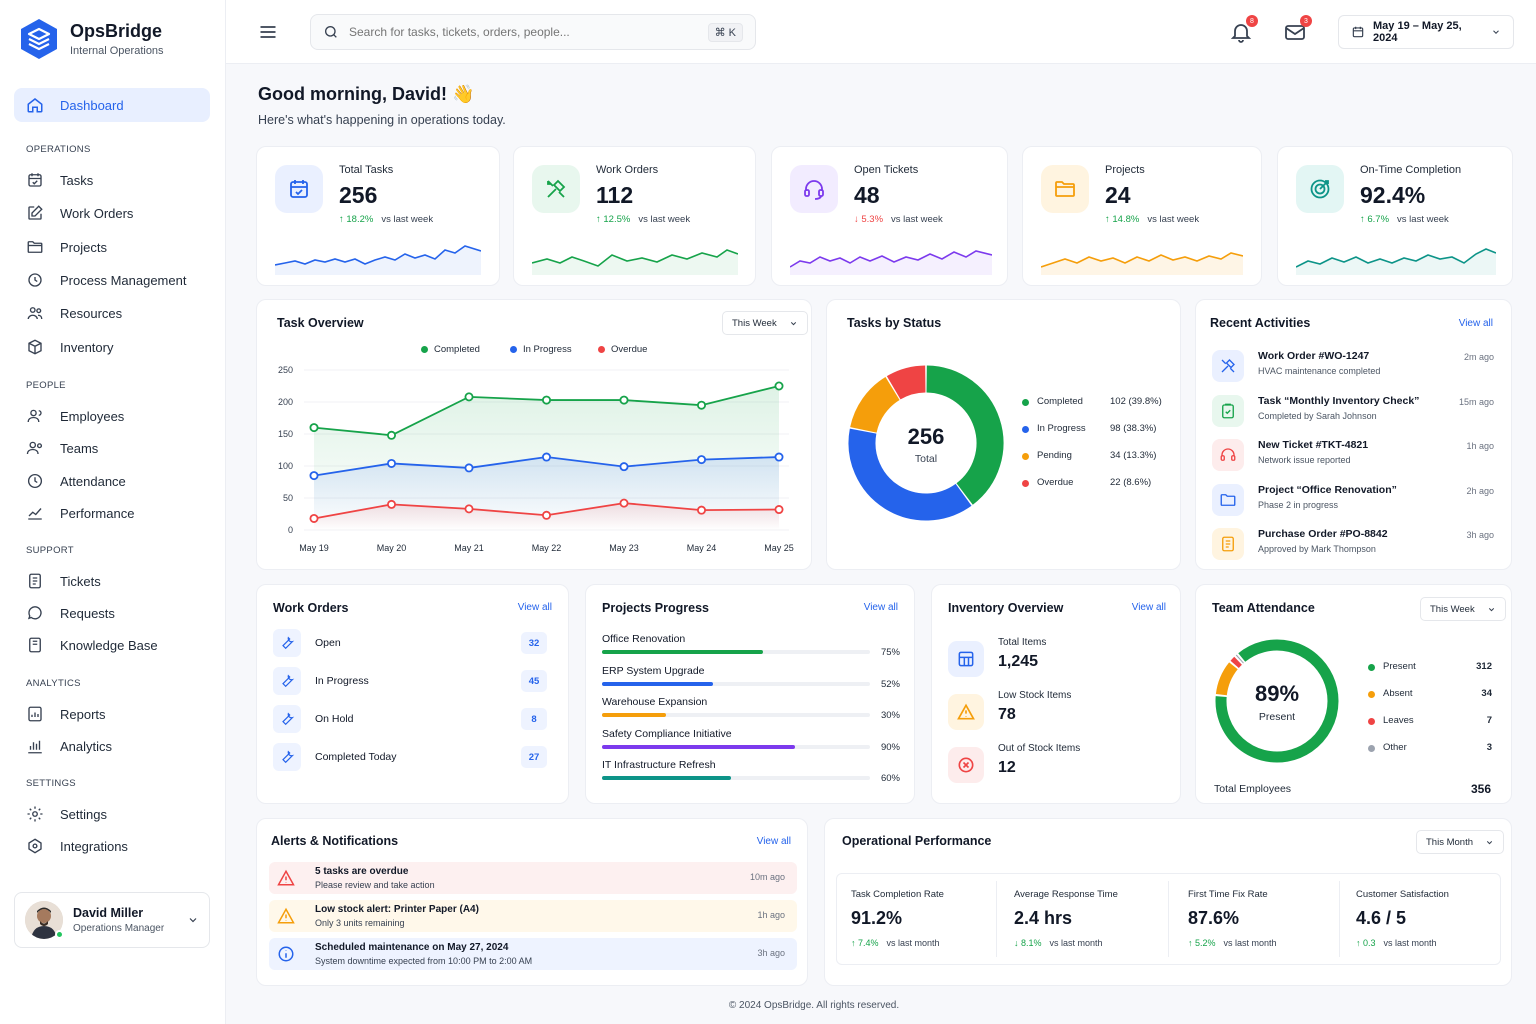  Describe the element at coordinates (112, 213) in the screenshot. I see `sidebar-item-work-orders: Work Orders` at that location.